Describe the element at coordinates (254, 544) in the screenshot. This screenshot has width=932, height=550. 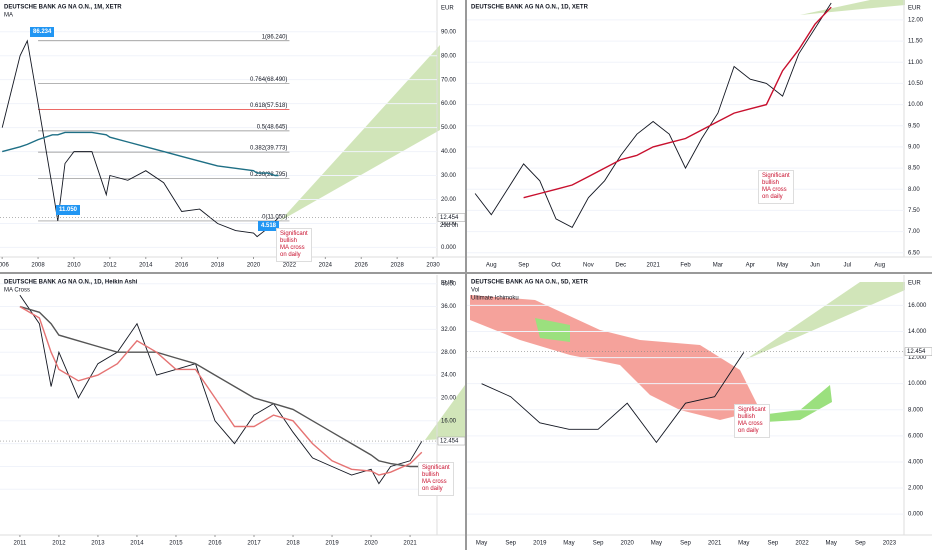
I see `x-tick-label: 2017` at that location.